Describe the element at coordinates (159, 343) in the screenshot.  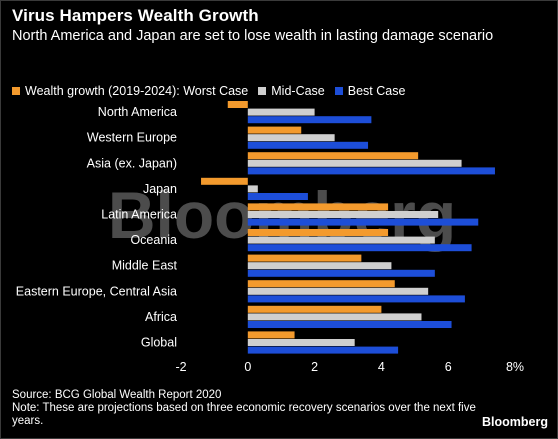
I see `category-label: Global` at that location.